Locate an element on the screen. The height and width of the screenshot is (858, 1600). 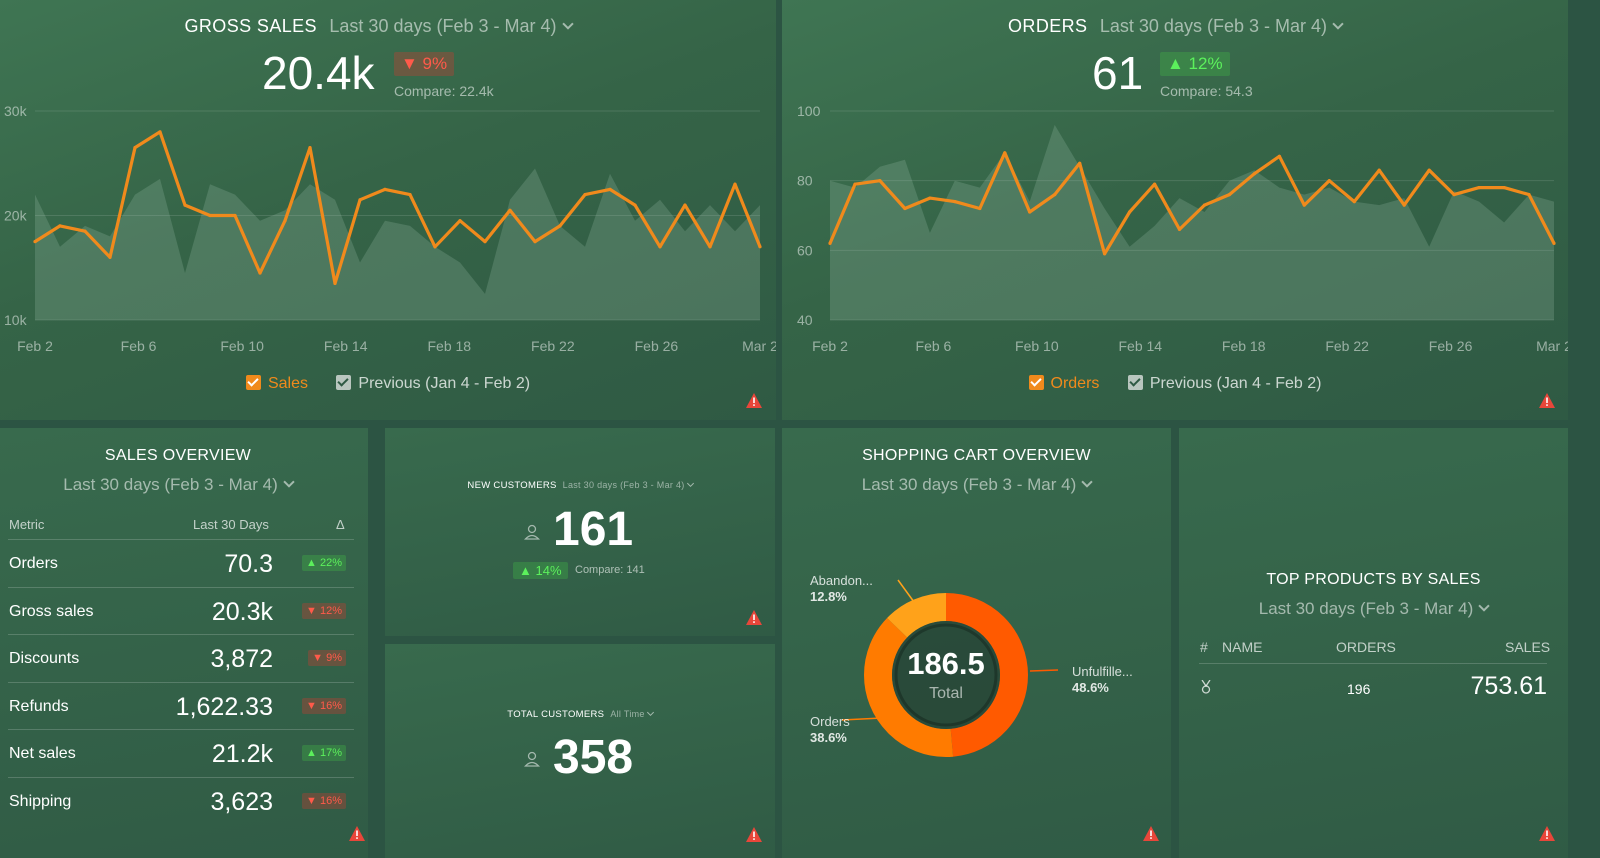
legend-sales: Sales is located at coordinates (287, 383).